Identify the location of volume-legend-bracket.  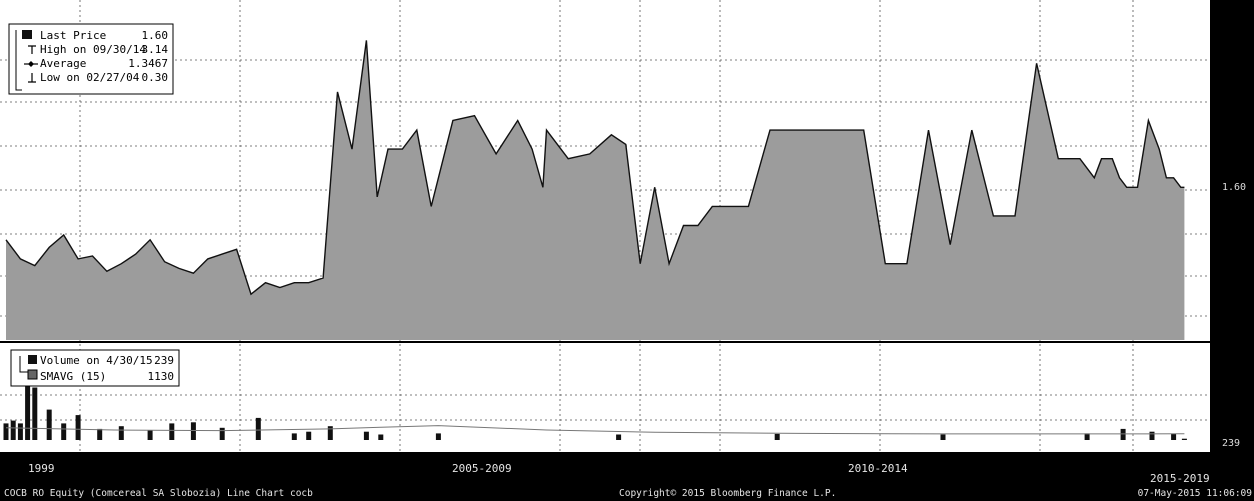
(23, 364).